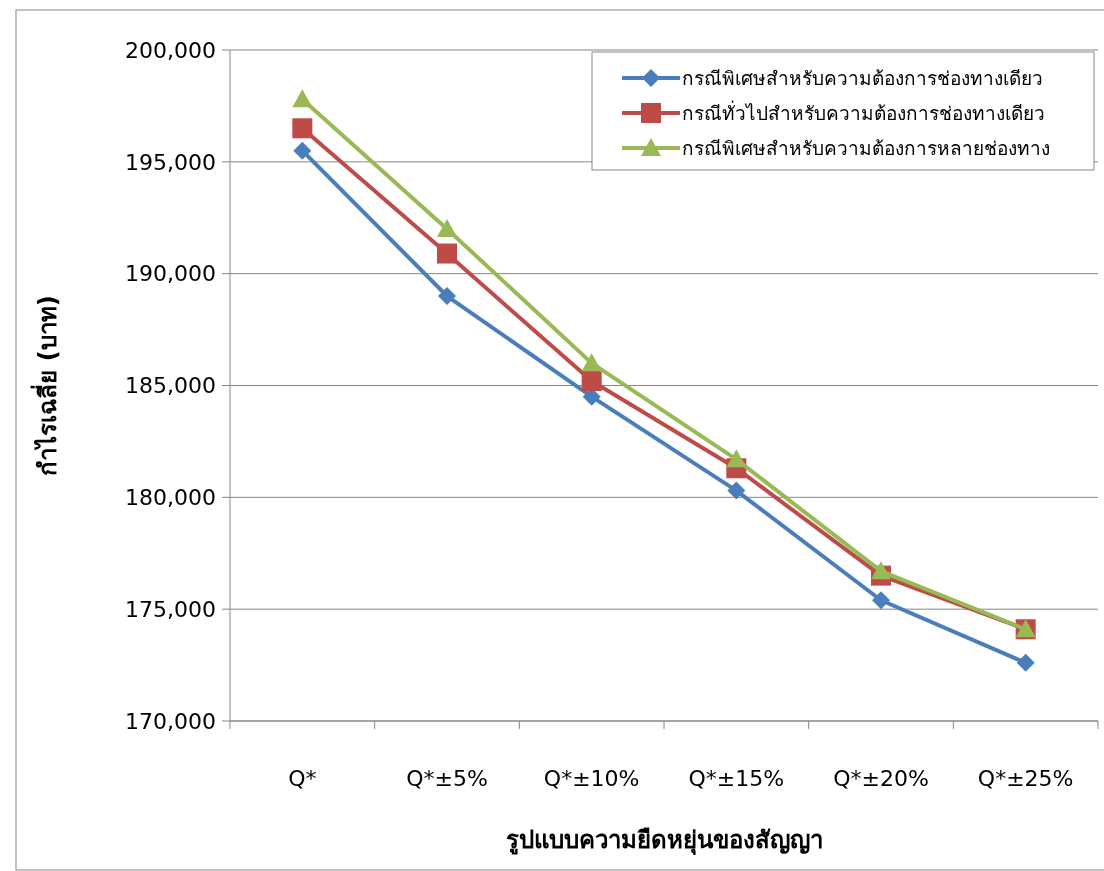 The image size is (1104, 871). I want to click on y-tick-label: 170,000, so click(170, 721).